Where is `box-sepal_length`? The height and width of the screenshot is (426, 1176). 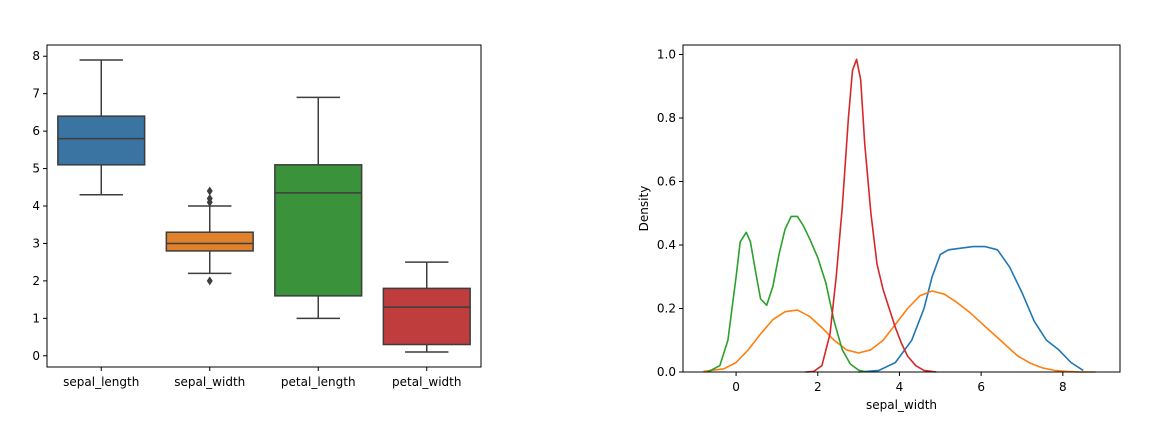
box-sepal_length is located at coordinates (101, 127).